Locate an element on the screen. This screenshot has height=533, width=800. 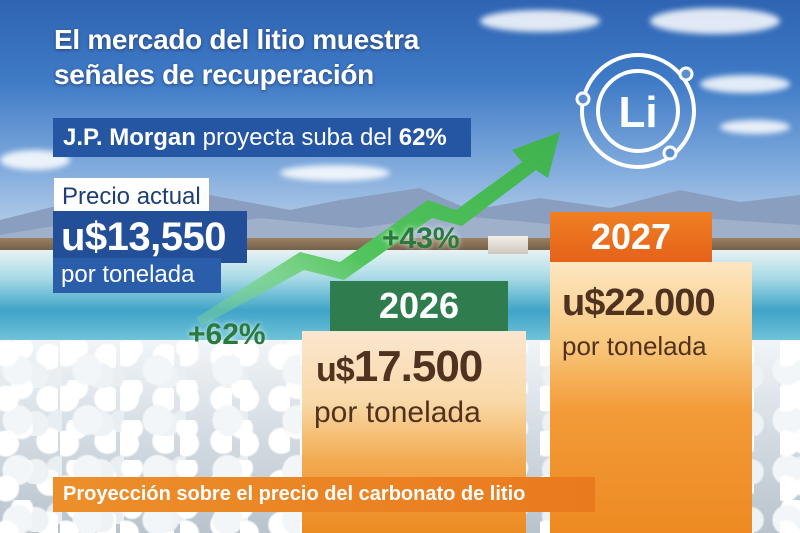
current-price-value: u$13,550 is located at coordinates (150, 237).